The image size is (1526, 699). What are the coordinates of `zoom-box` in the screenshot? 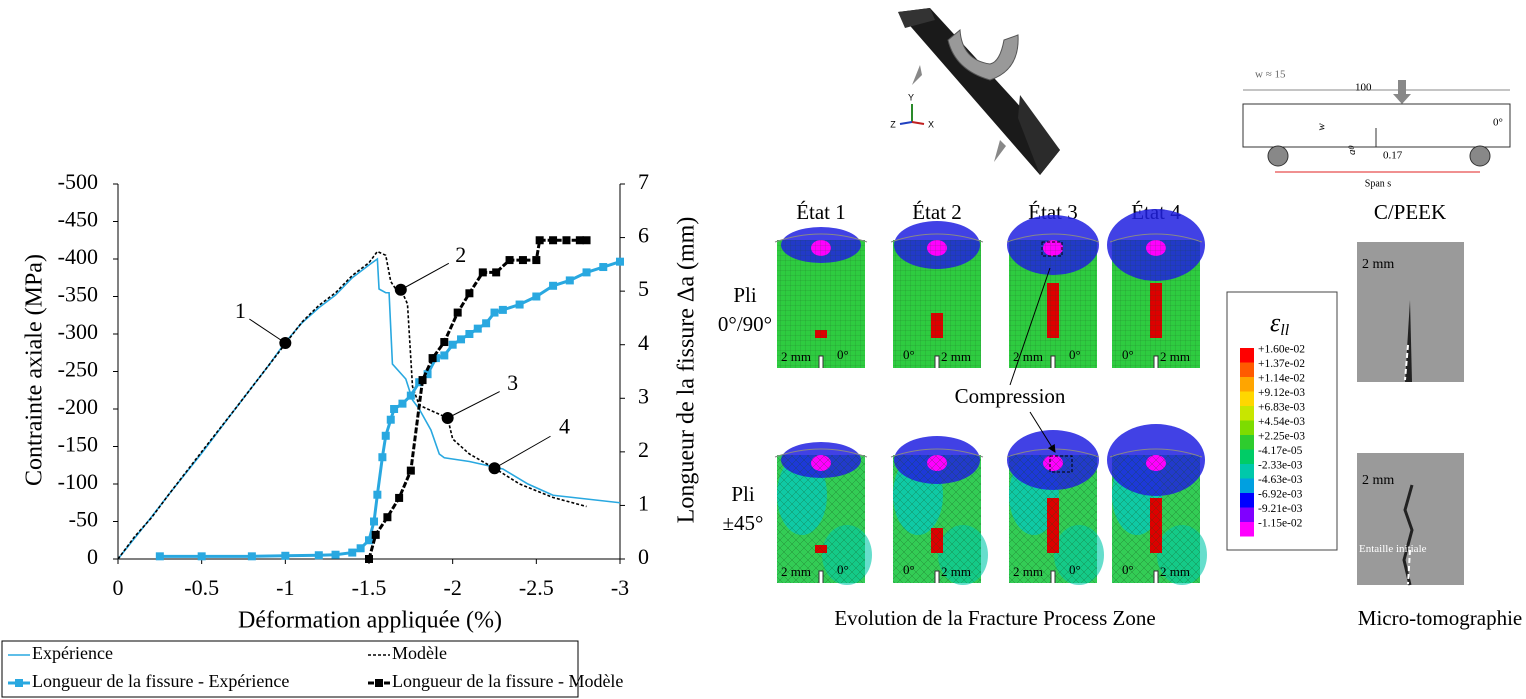 It's located at (1052, 249).